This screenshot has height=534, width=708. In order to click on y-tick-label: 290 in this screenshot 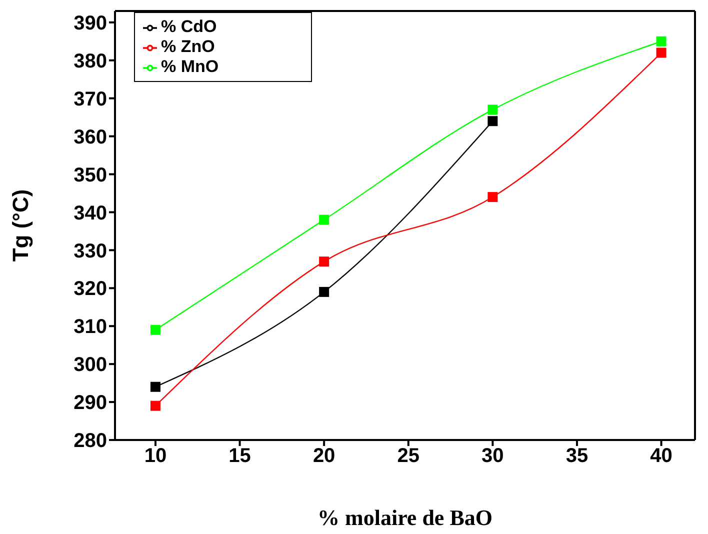, I will do `click(90, 403)`.